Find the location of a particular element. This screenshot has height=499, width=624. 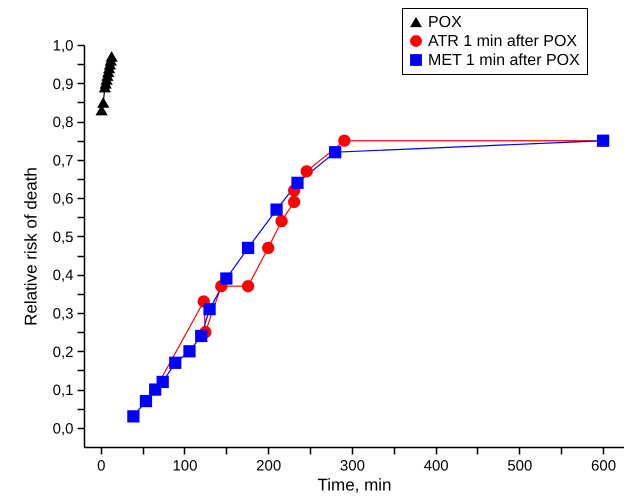

y-tick-label: 0,7 is located at coordinates (63, 161).